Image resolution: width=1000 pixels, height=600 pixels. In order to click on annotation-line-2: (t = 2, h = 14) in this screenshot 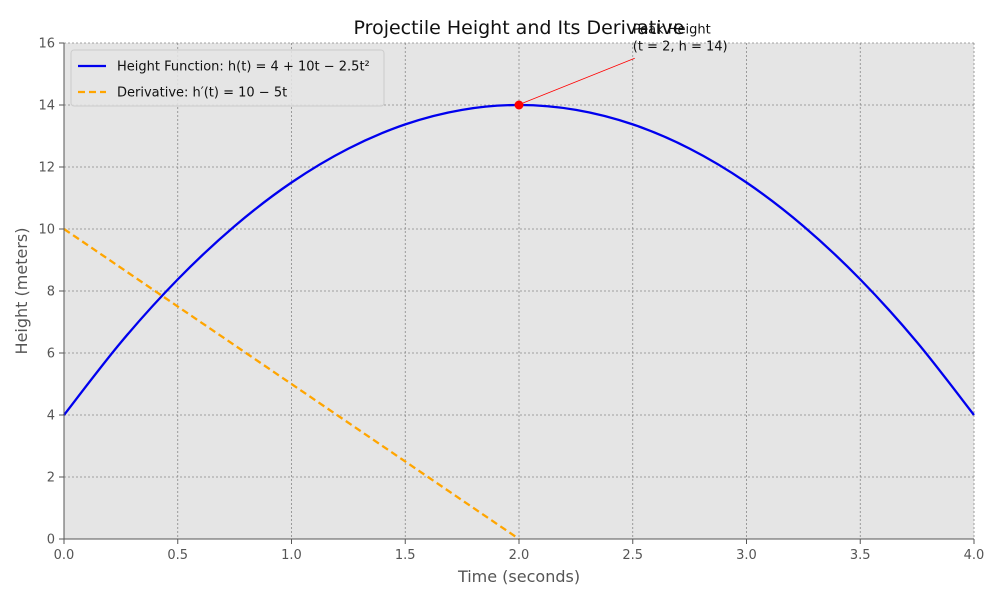, I will do `click(680, 46)`.